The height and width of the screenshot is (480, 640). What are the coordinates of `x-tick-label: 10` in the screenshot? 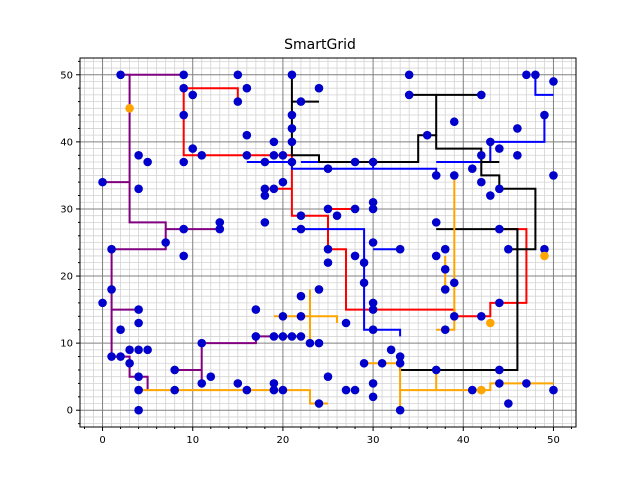 It's located at (192, 440).